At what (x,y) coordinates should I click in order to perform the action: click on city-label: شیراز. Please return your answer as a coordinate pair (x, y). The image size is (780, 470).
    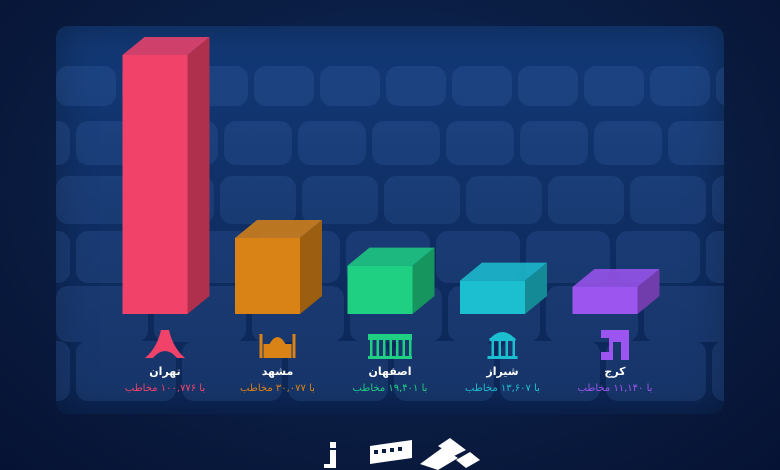
    Looking at the image, I should click on (501, 371).